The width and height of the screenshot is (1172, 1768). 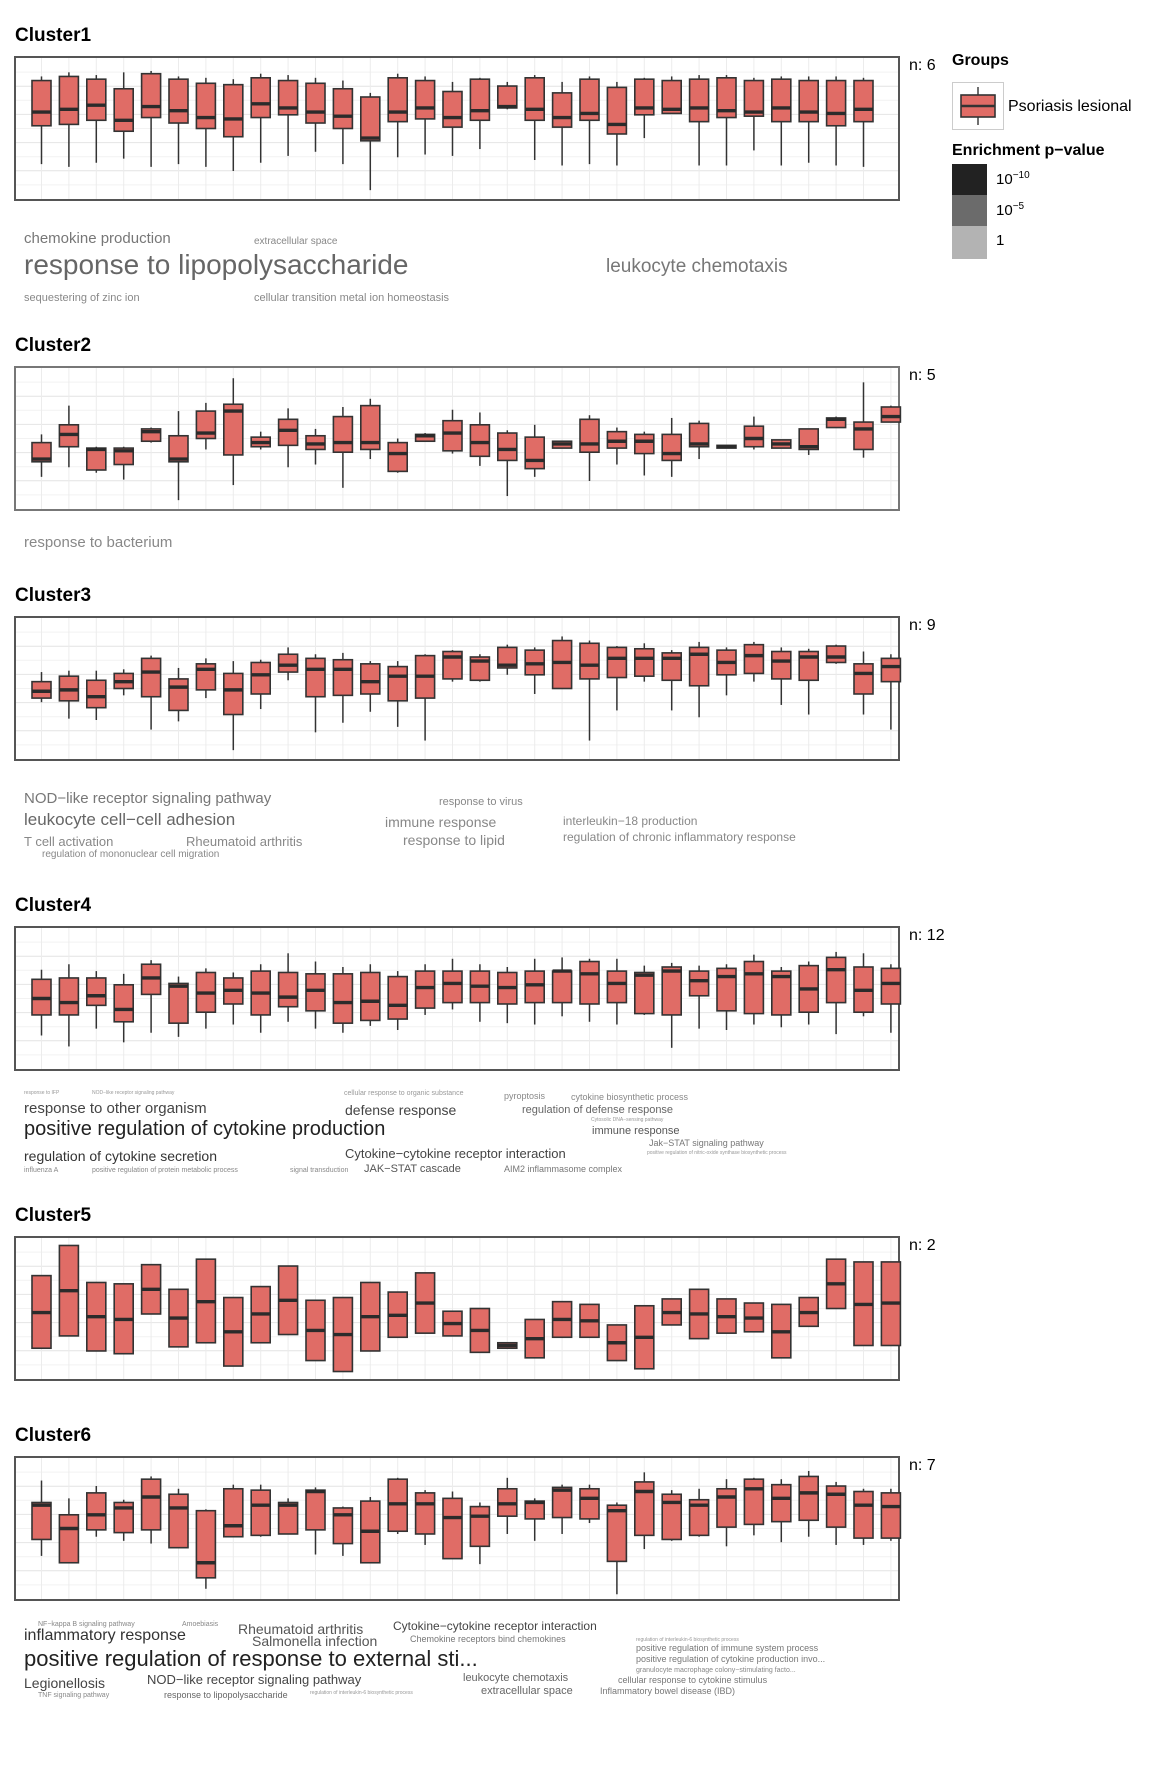 I want to click on enrichment-term: NOD−like receptor signaling pathway, so click(x=148, y=798).